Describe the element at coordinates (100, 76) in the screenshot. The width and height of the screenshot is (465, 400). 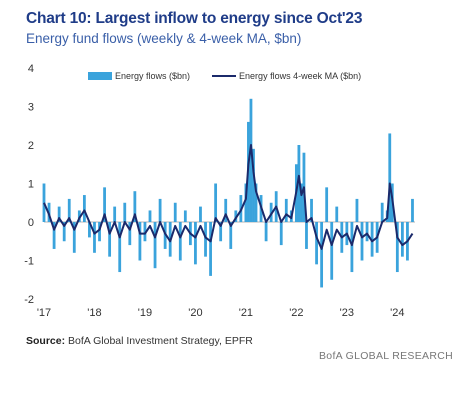
I see `legend-swatch-bars` at that location.